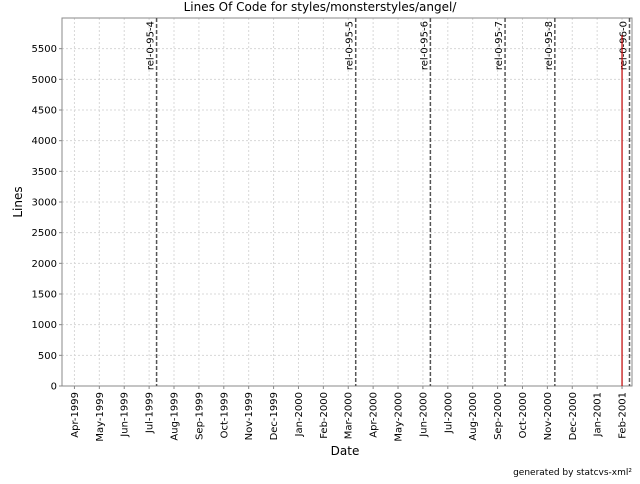 This screenshot has width=640, height=484. I want to click on x-tick-label: Oct-1999, so click(224, 415).